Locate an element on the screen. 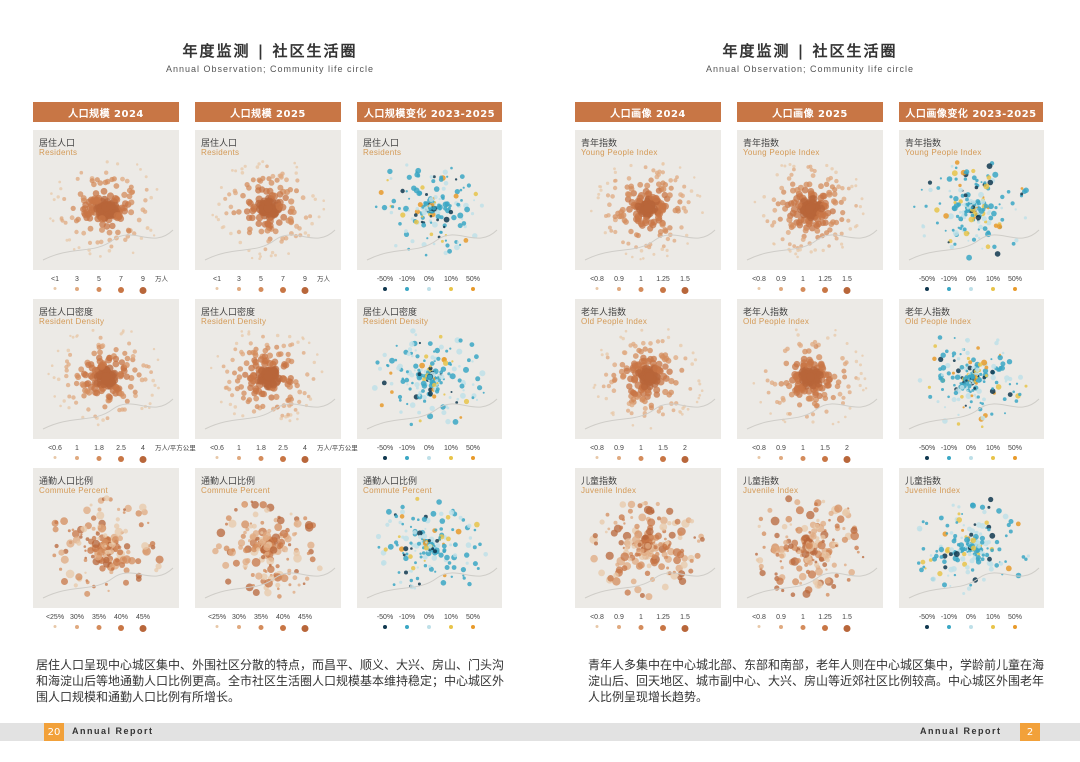 This screenshot has height=762, width=1080. value-legend: <1 3 5 7 9 万人 is located at coordinates (110, 288).